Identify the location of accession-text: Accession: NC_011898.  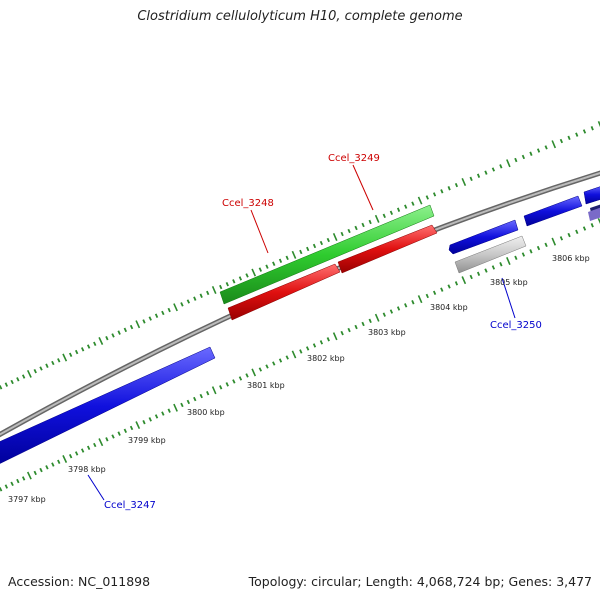
(79, 581).